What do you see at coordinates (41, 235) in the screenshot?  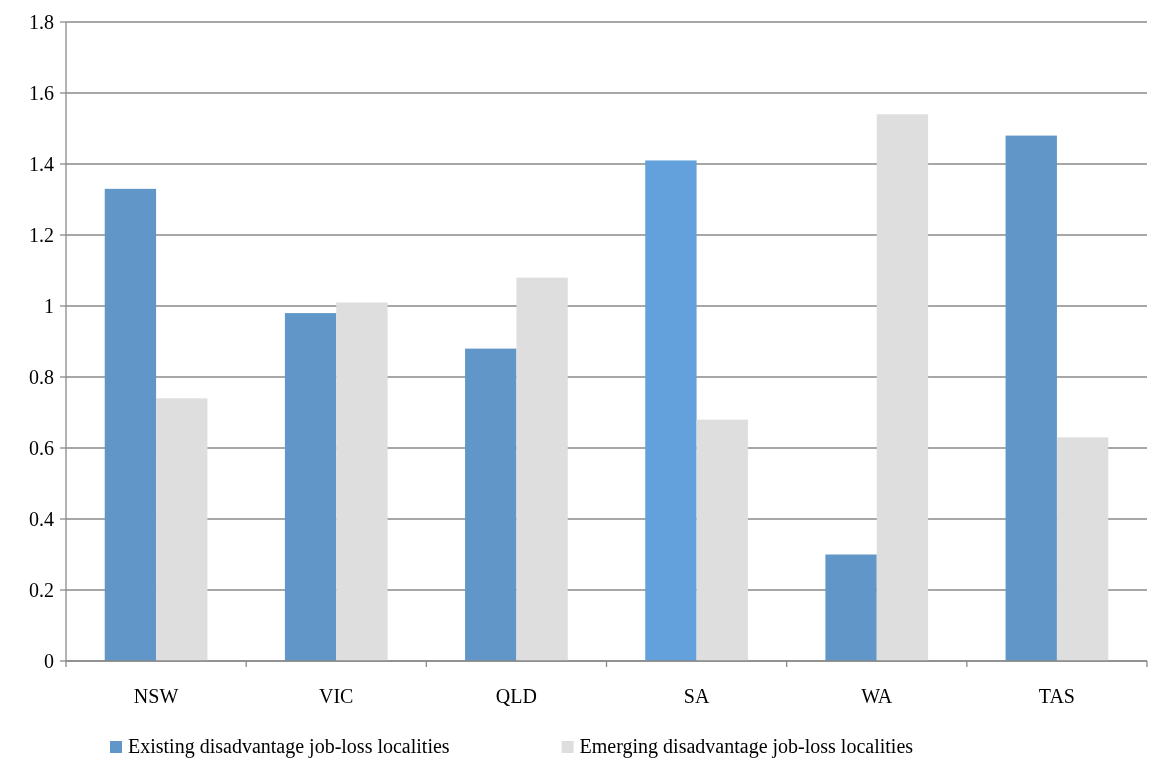 I see `y-tick-label: 1.2` at bounding box center [41, 235].